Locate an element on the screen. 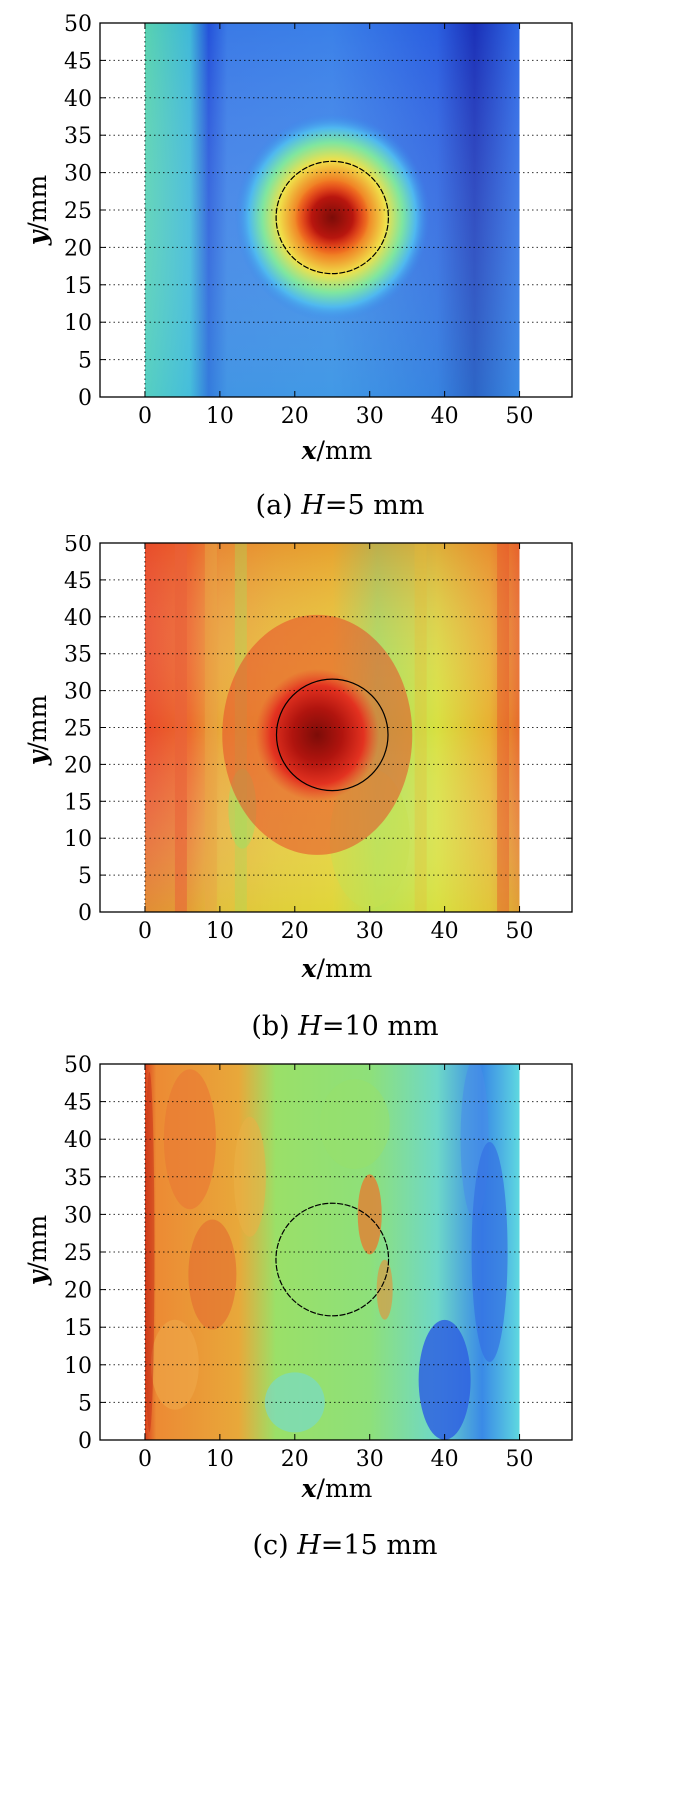 This screenshot has height=1803, width=693. y-axis-label-c: y/mm is located at coordinates (37, 1251).